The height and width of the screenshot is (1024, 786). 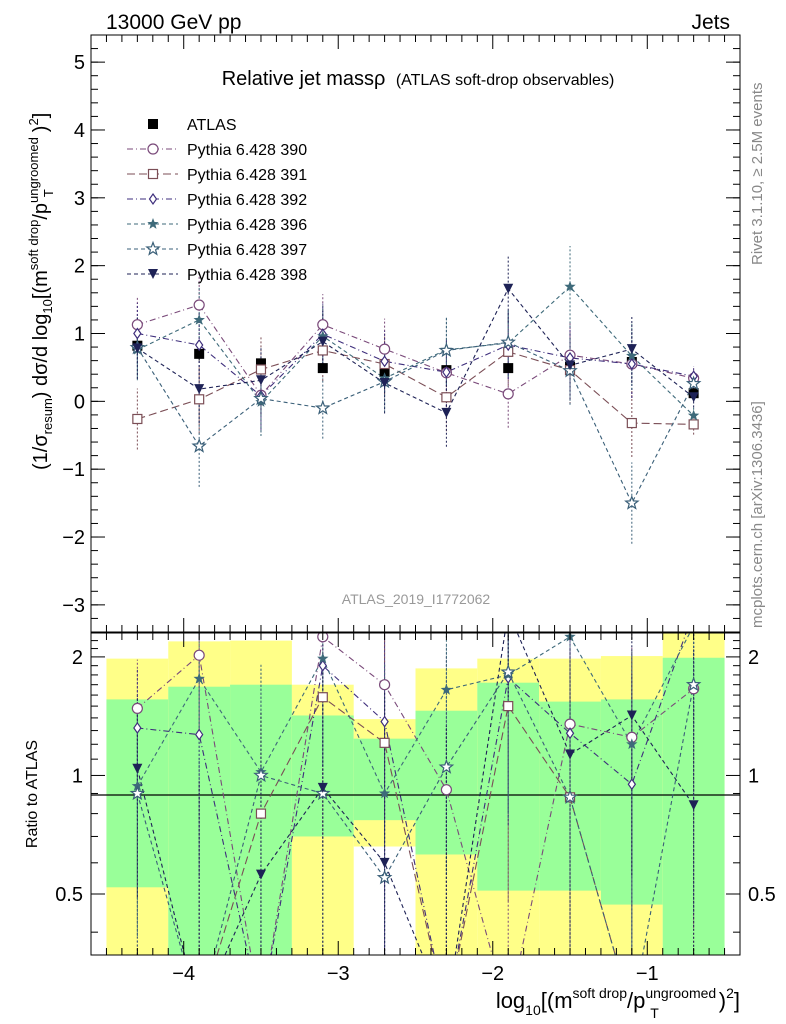 What do you see at coordinates (757, 514) in the screenshot?
I see `side-label-bottom: mcplots.cern.ch [arXiv:1306.3436]` at bounding box center [757, 514].